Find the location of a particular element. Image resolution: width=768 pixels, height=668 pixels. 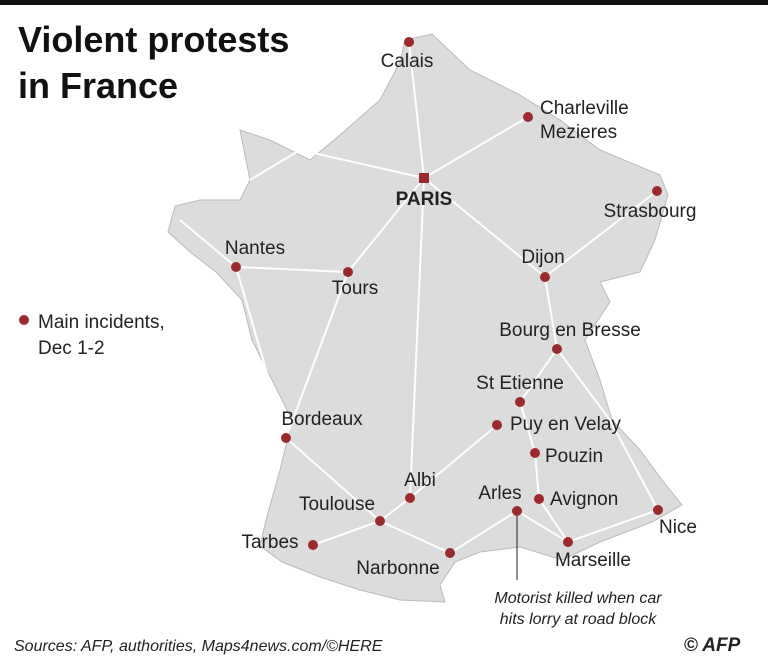

city-label: Bordeaux is located at coordinates (322, 419).